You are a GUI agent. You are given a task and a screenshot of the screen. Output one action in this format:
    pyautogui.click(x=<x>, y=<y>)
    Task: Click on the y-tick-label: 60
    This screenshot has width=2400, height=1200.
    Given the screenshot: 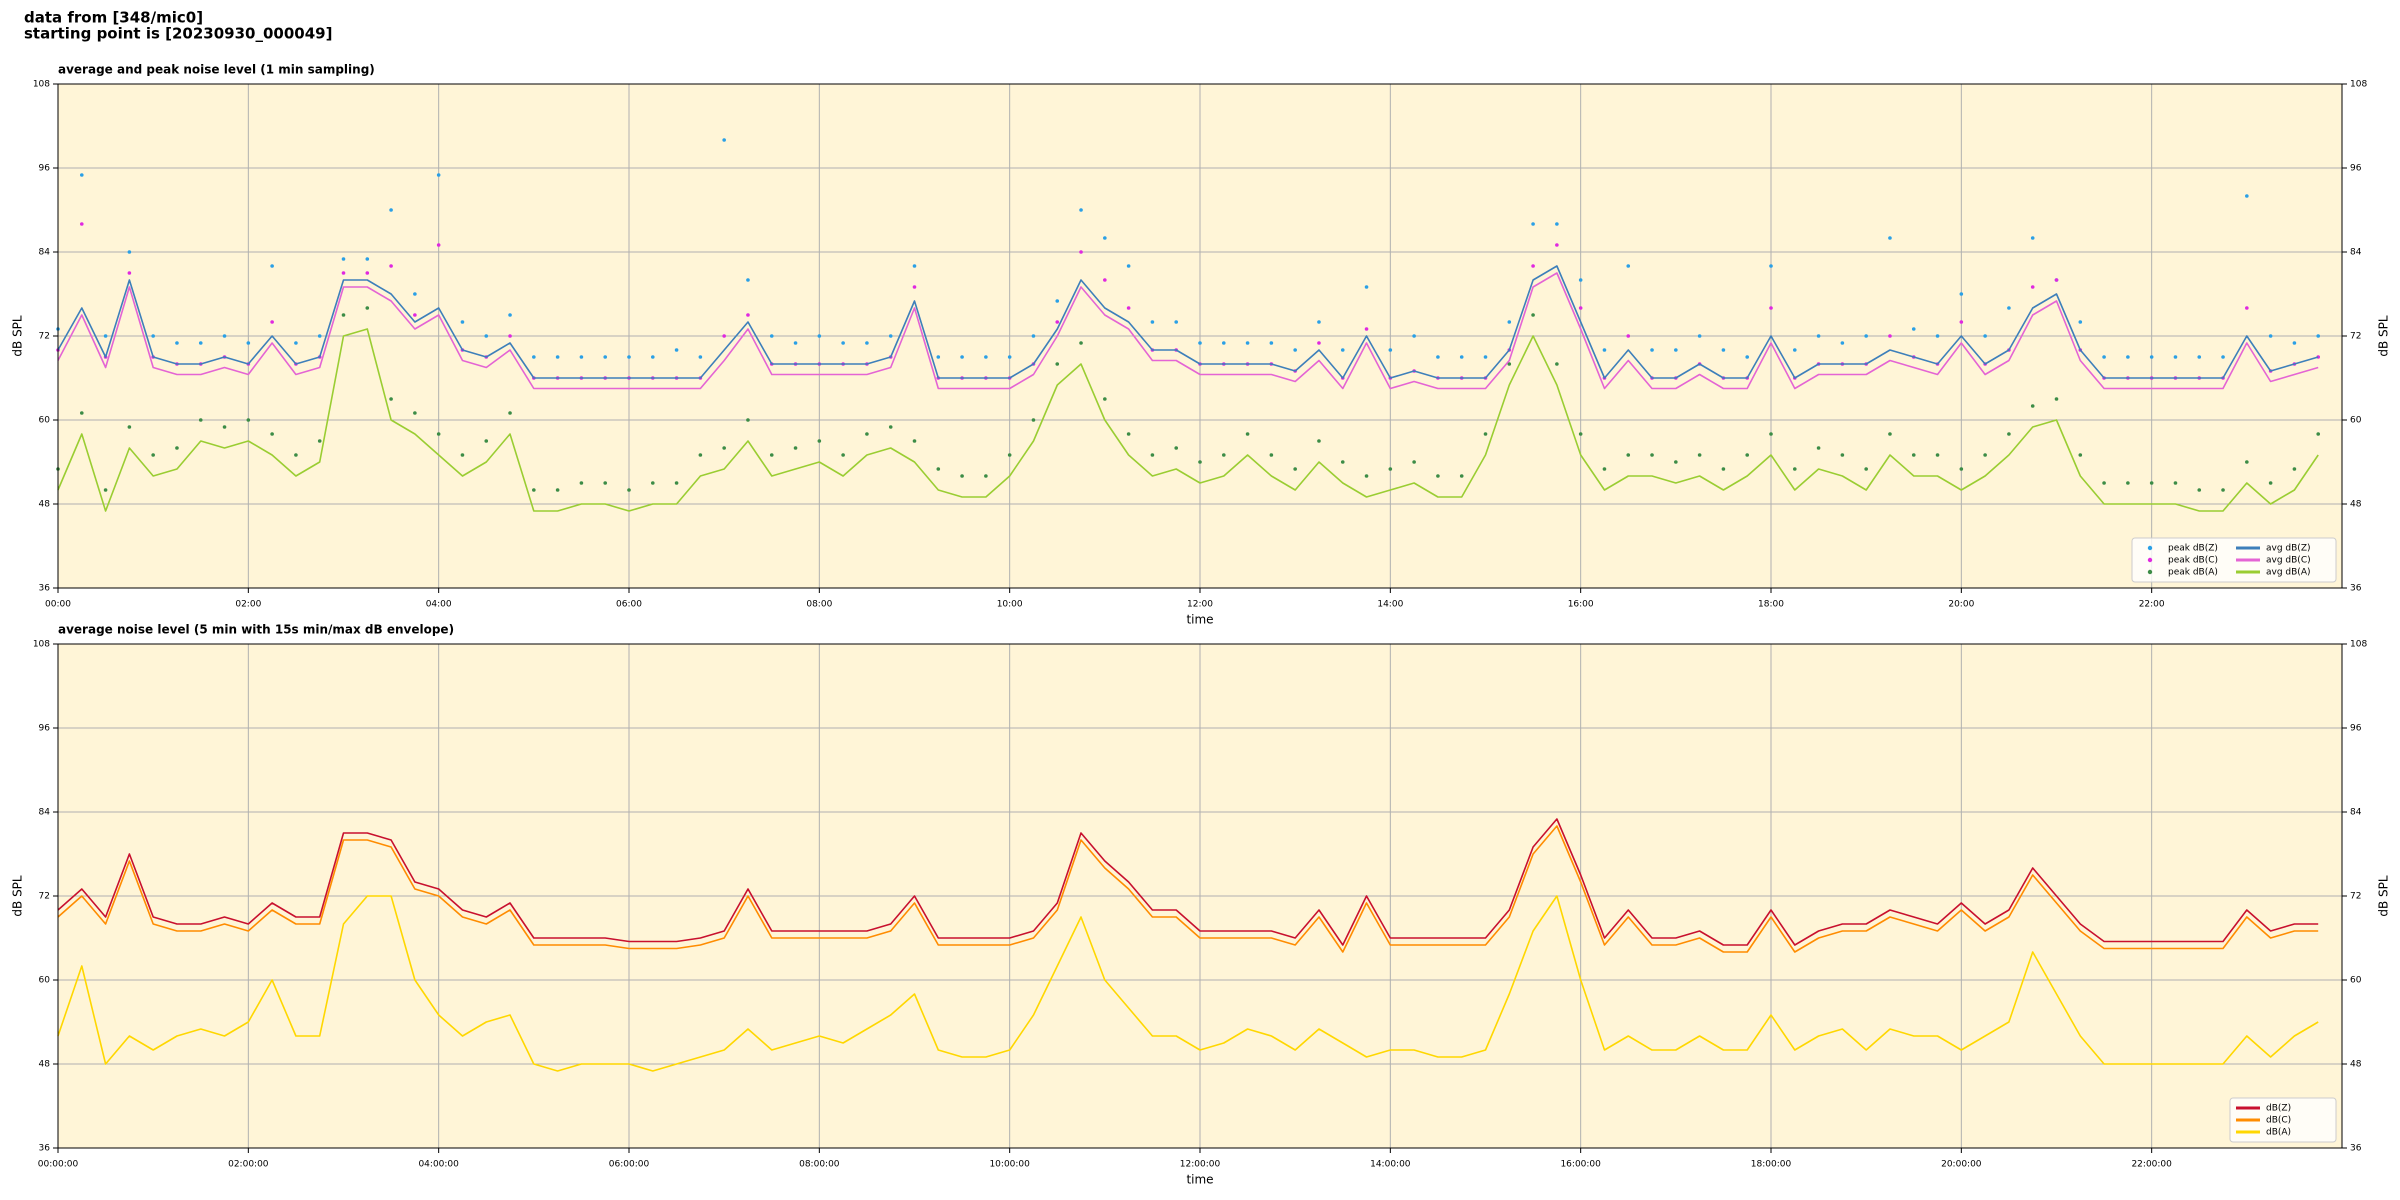 What is the action you would take?
    pyautogui.click(x=2356, y=421)
    